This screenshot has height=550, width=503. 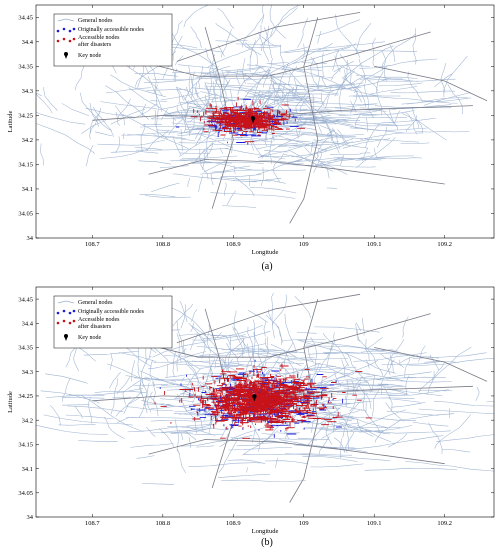 I want to click on panel-caption: (b), so click(x=267, y=542).